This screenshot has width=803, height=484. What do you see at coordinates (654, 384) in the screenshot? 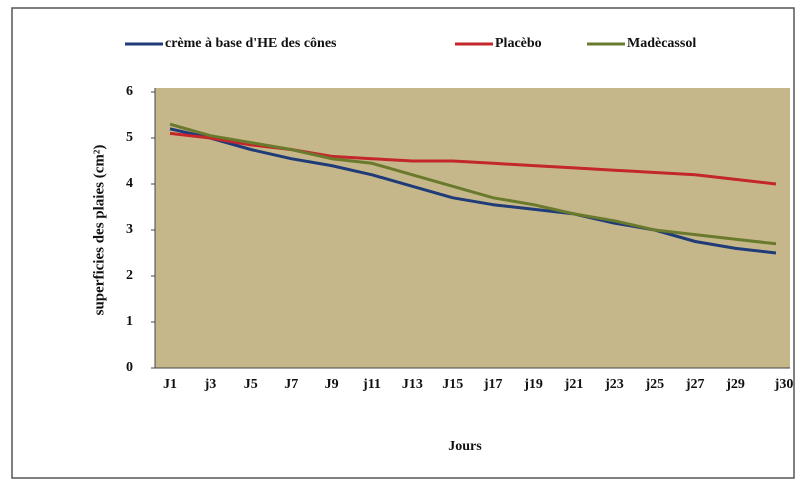
I see `x-tick-label: j25` at bounding box center [654, 384].